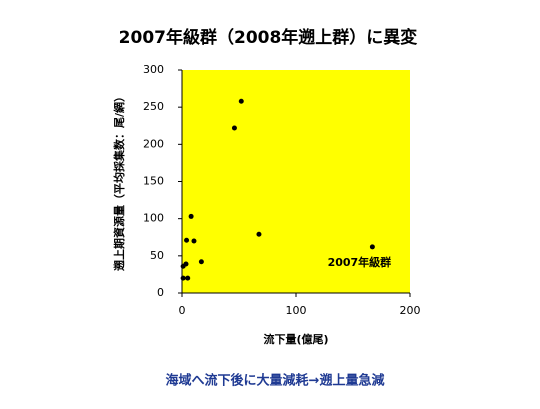 This screenshot has width=540, height=409. Describe the element at coordinates (182, 310) in the screenshot. I see `x-tick-label: 0` at that location.